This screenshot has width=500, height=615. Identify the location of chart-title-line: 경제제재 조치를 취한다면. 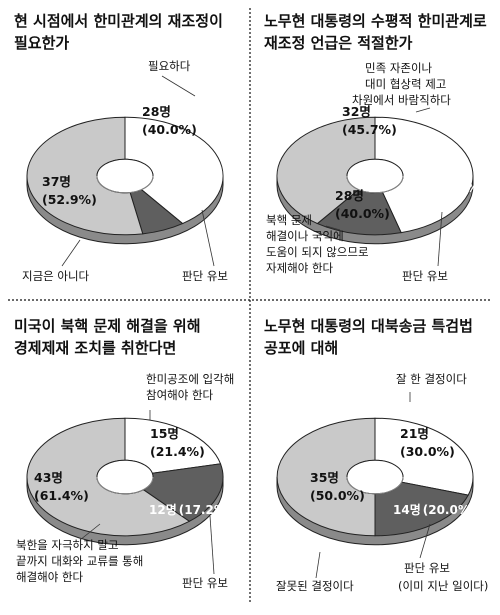
(95, 348).